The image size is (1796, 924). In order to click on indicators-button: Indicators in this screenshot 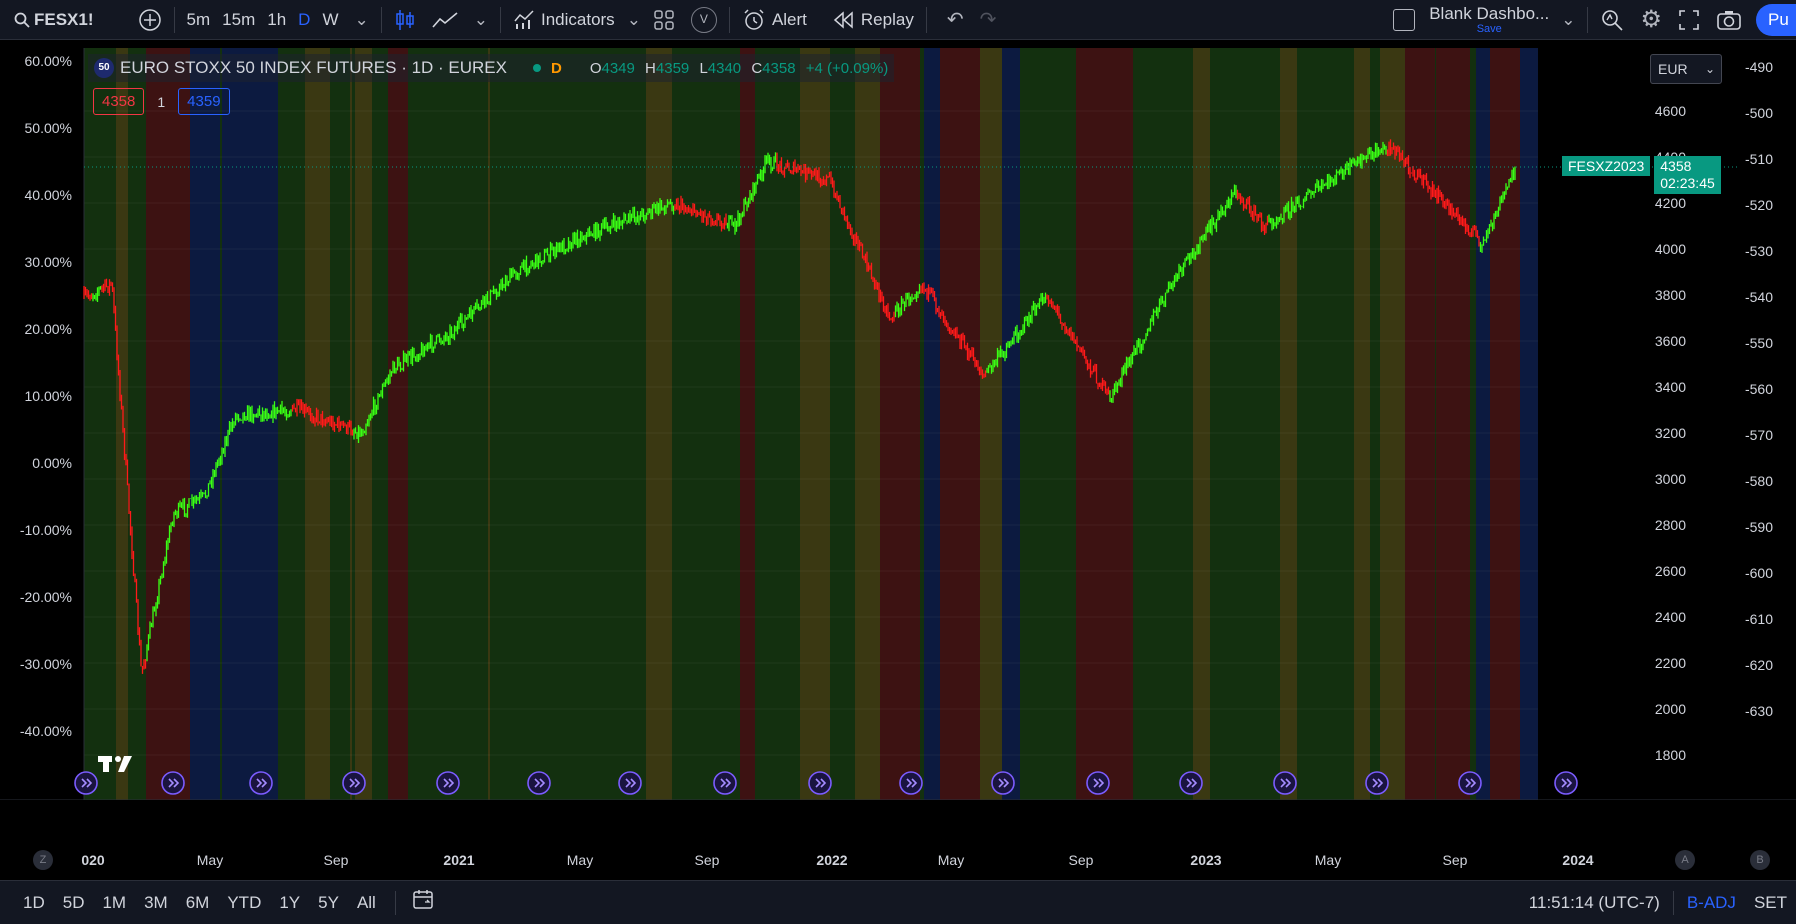, I will do `click(564, 20)`.